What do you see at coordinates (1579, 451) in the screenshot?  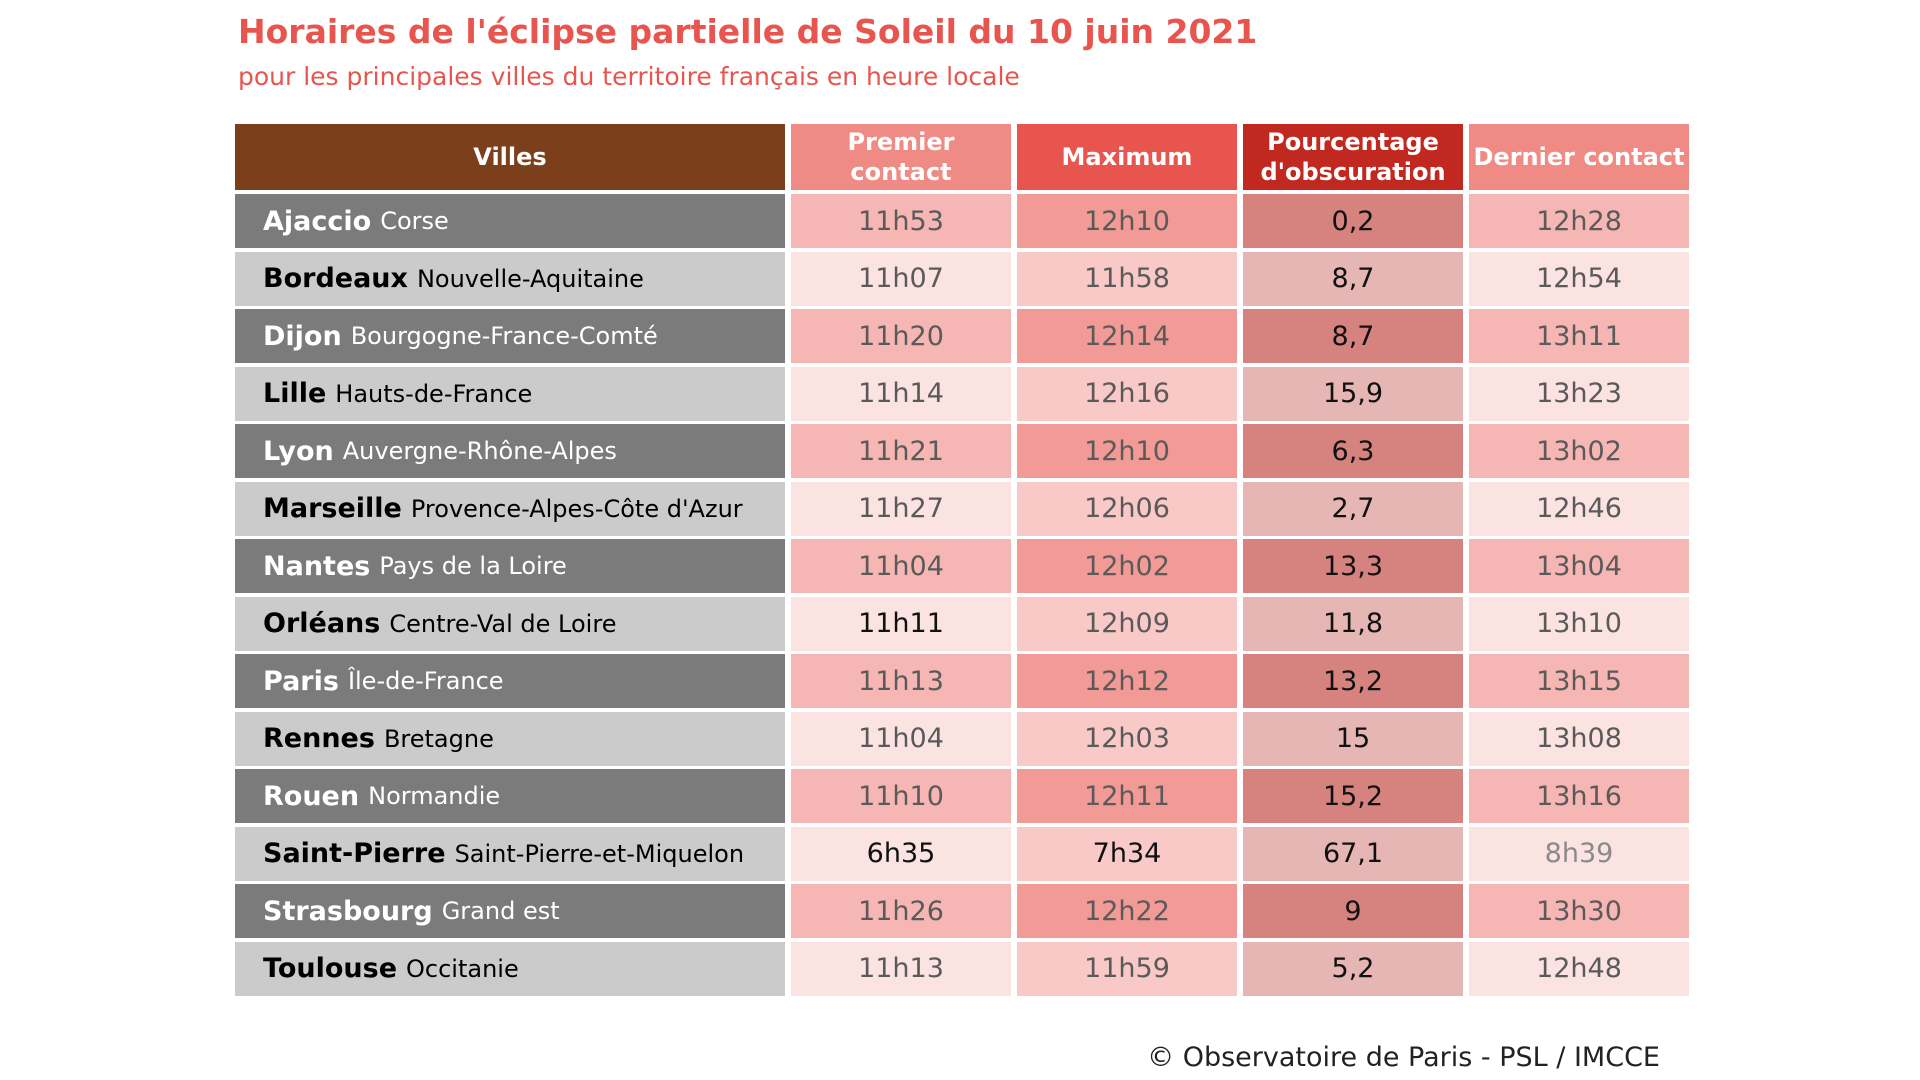 I see `dernier-cell: 13h02` at bounding box center [1579, 451].